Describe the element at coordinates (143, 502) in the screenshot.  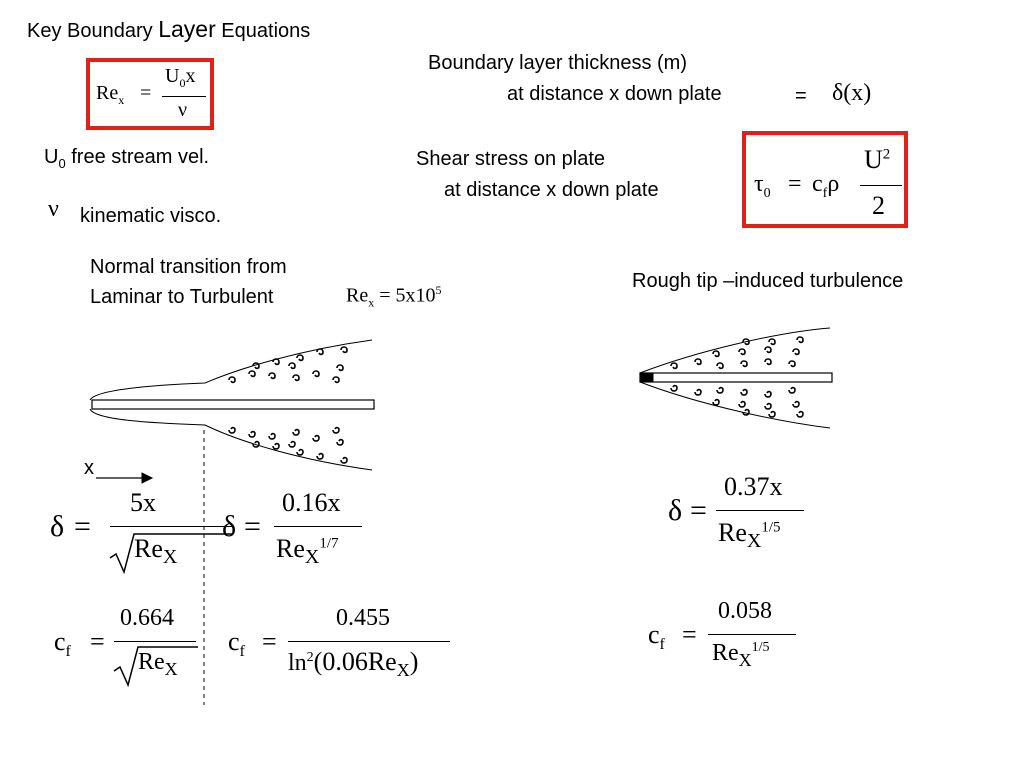
I see `eq-laminar-delta-num: 5x` at that location.